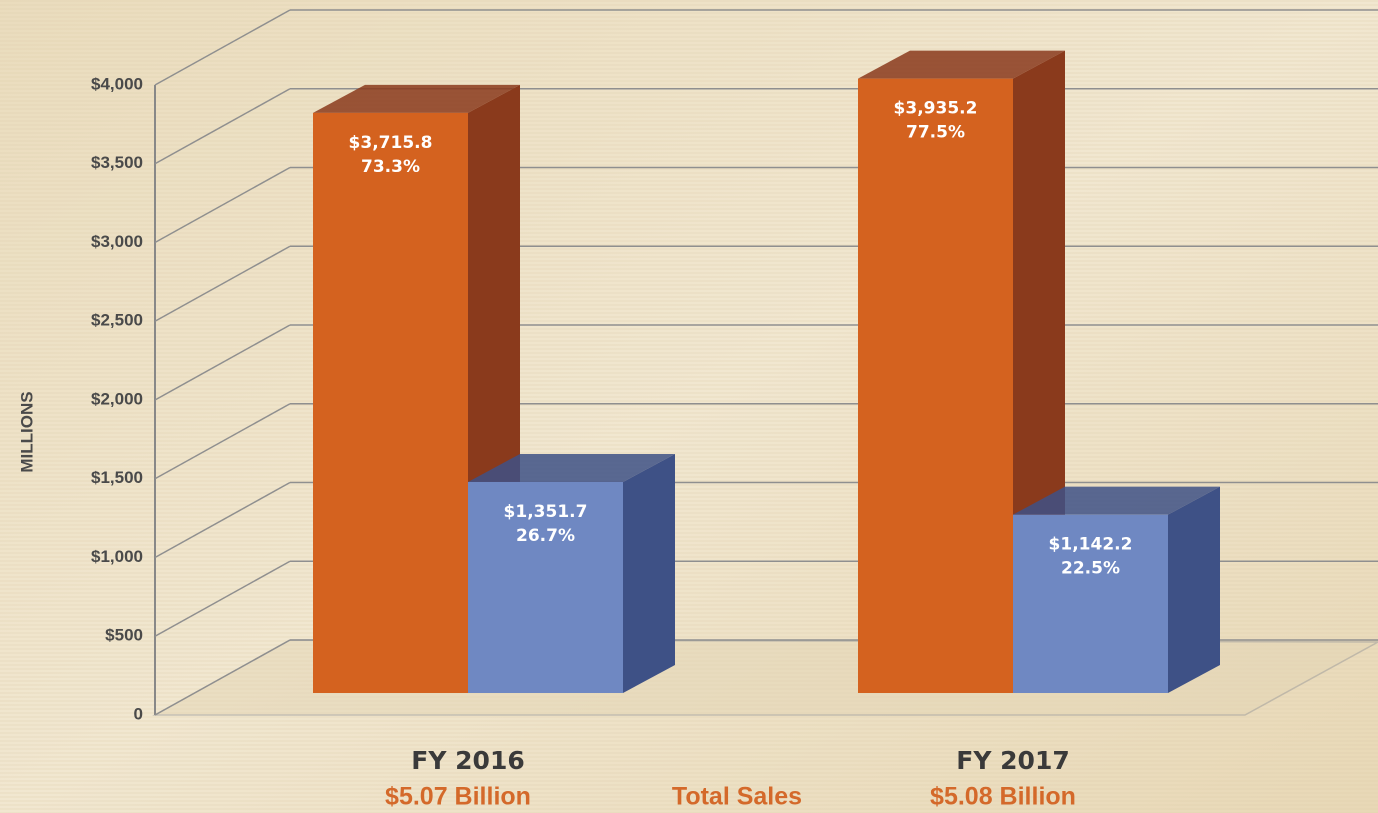 This screenshot has width=1378, height=813. Describe the element at coordinates (935, 133) in the screenshot. I see `share-label: 77.5%` at that location.